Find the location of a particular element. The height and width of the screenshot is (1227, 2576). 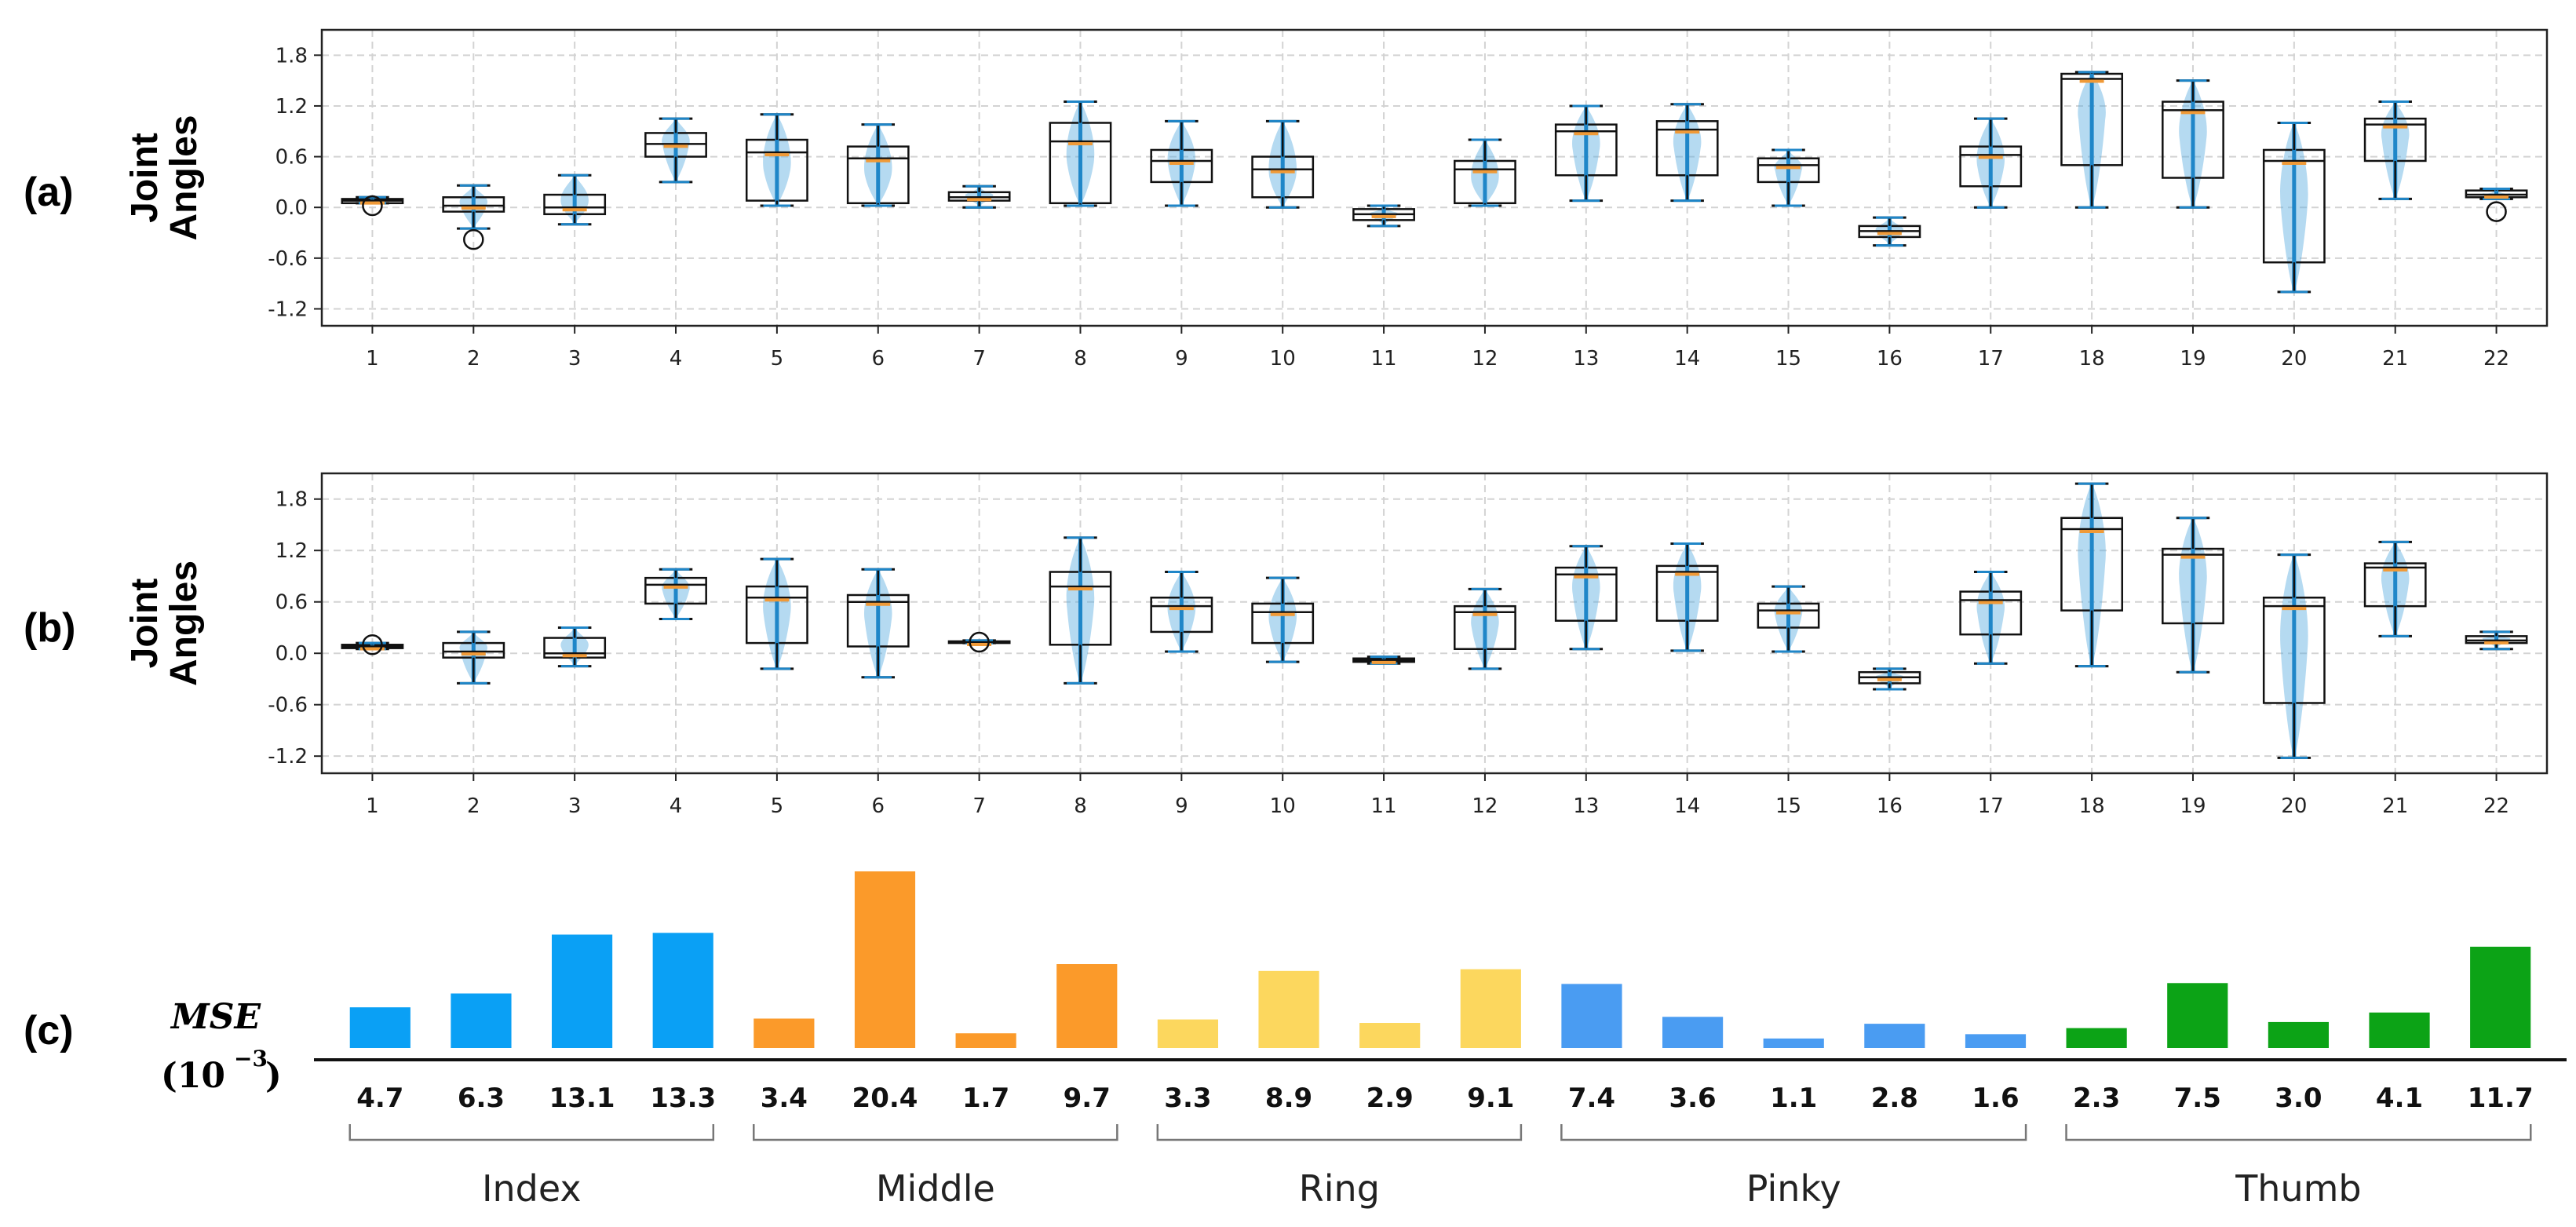

x-tick-label: 10 is located at coordinates (1283, 806).